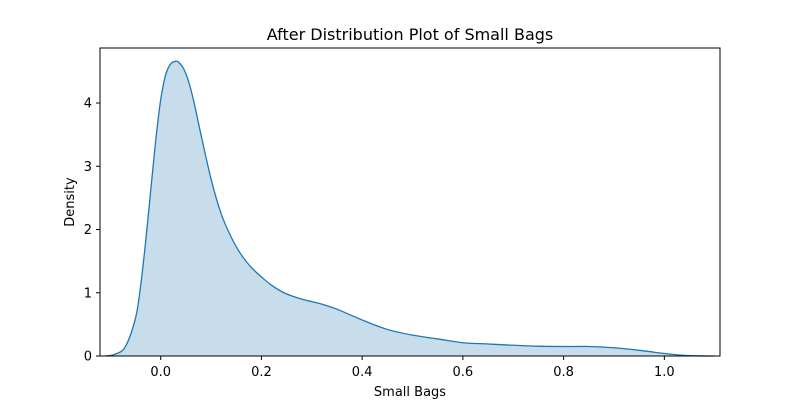 The height and width of the screenshot is (400, 800). What do you see at coordinates (88, 104) in the screenshot?
I see `y-tick-label: 4` at bounding box center [88, 104].